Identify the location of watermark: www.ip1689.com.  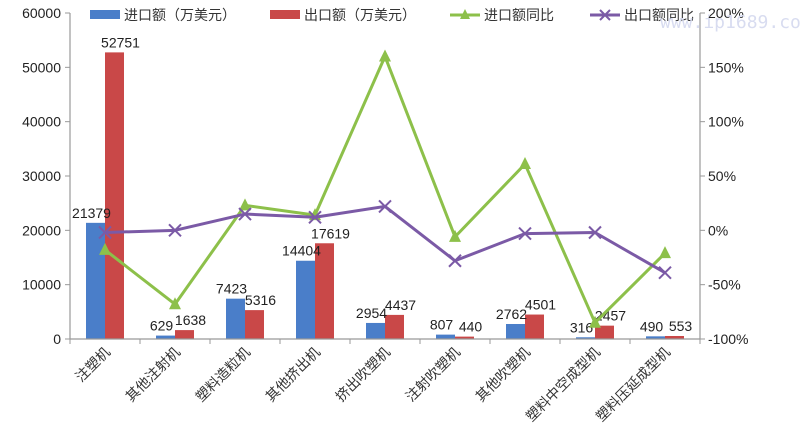
(730, 22).